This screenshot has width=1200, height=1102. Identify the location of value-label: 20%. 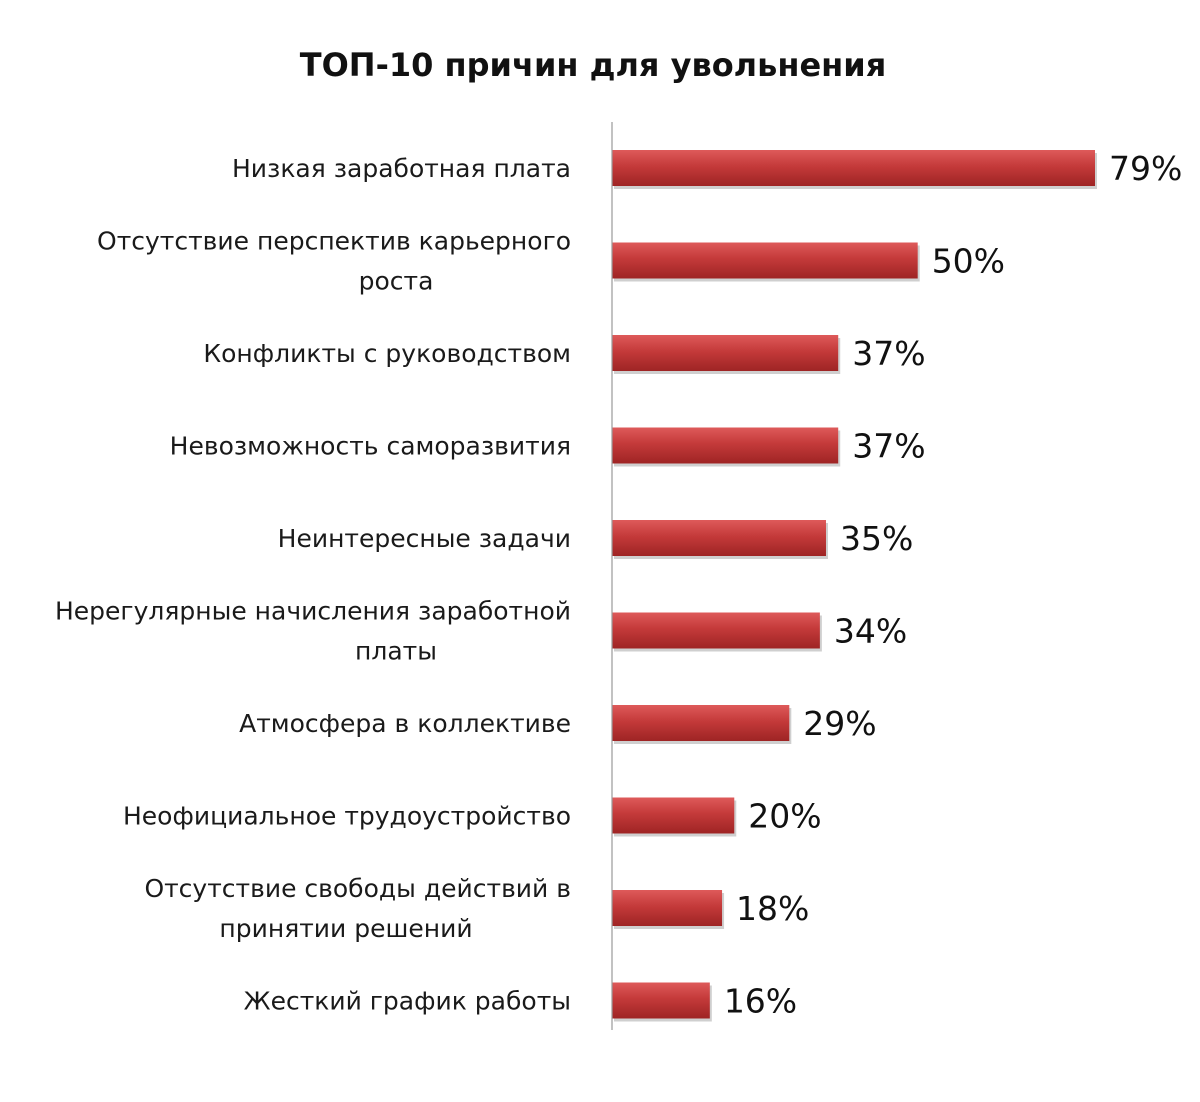
(784, 816).